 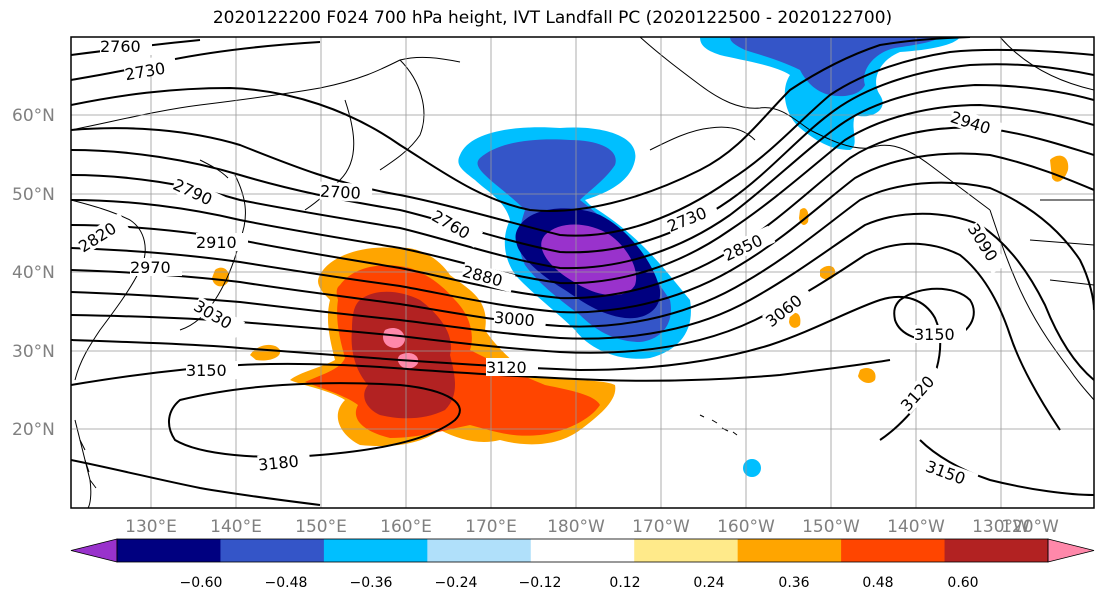 What do you see at coordinates (94, 550) in the screenshot?
I see `colorbar-extend-min` at bounding box center [94, 550].